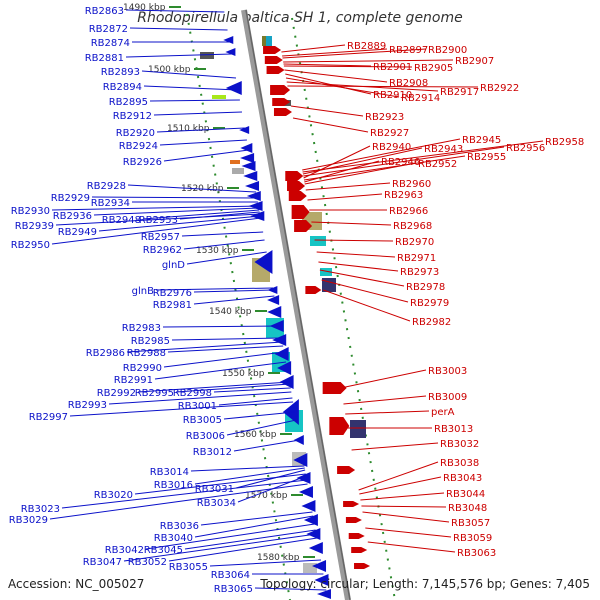 This screenshot has width=600, height=600. I want to click on right-gene-label: RB3057, so click(470, 523).